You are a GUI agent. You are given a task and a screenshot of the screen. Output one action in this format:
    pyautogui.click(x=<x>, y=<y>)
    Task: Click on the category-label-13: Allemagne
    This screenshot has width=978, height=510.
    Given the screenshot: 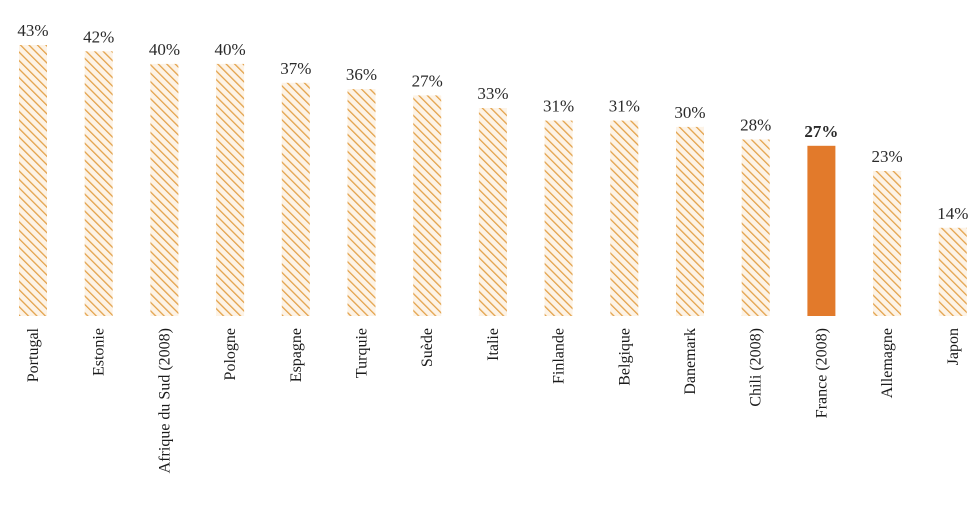 What is the action you would take?
    pyautogui.click(x=887, y=363)
    